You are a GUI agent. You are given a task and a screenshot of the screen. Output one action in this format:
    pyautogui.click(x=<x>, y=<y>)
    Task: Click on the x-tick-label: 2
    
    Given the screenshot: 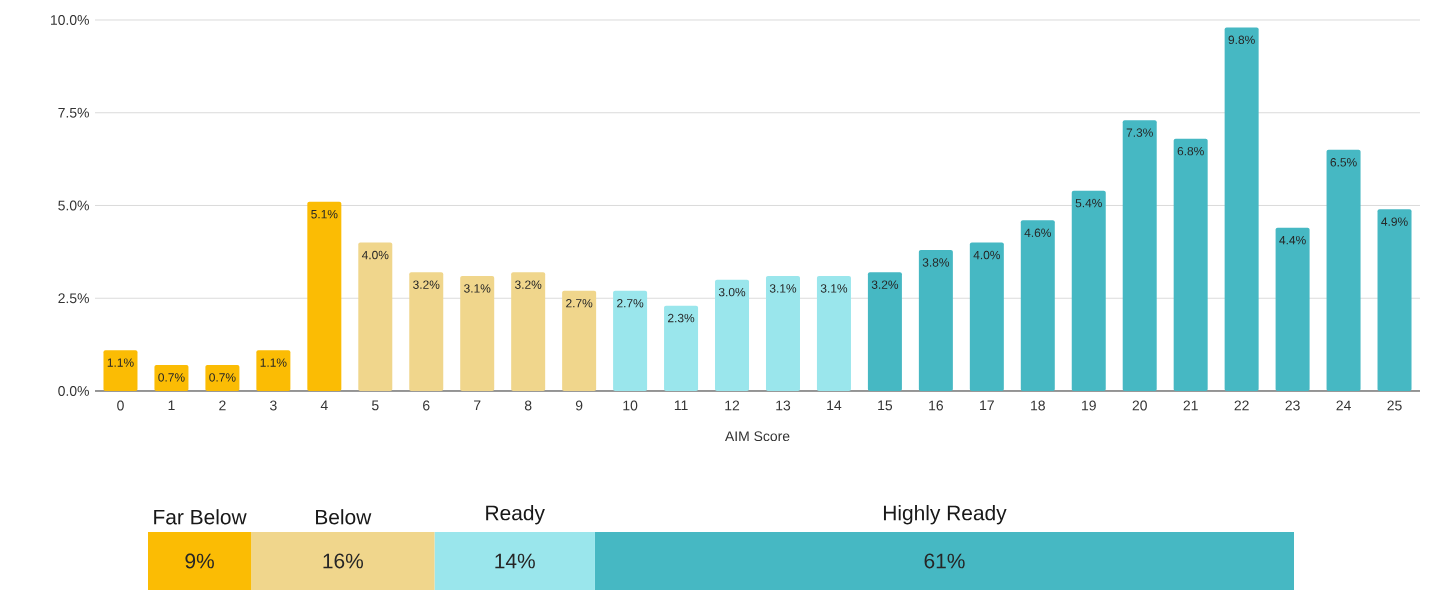 What is the action you would take?
    pyautogui.click(x=222, y=405)
    